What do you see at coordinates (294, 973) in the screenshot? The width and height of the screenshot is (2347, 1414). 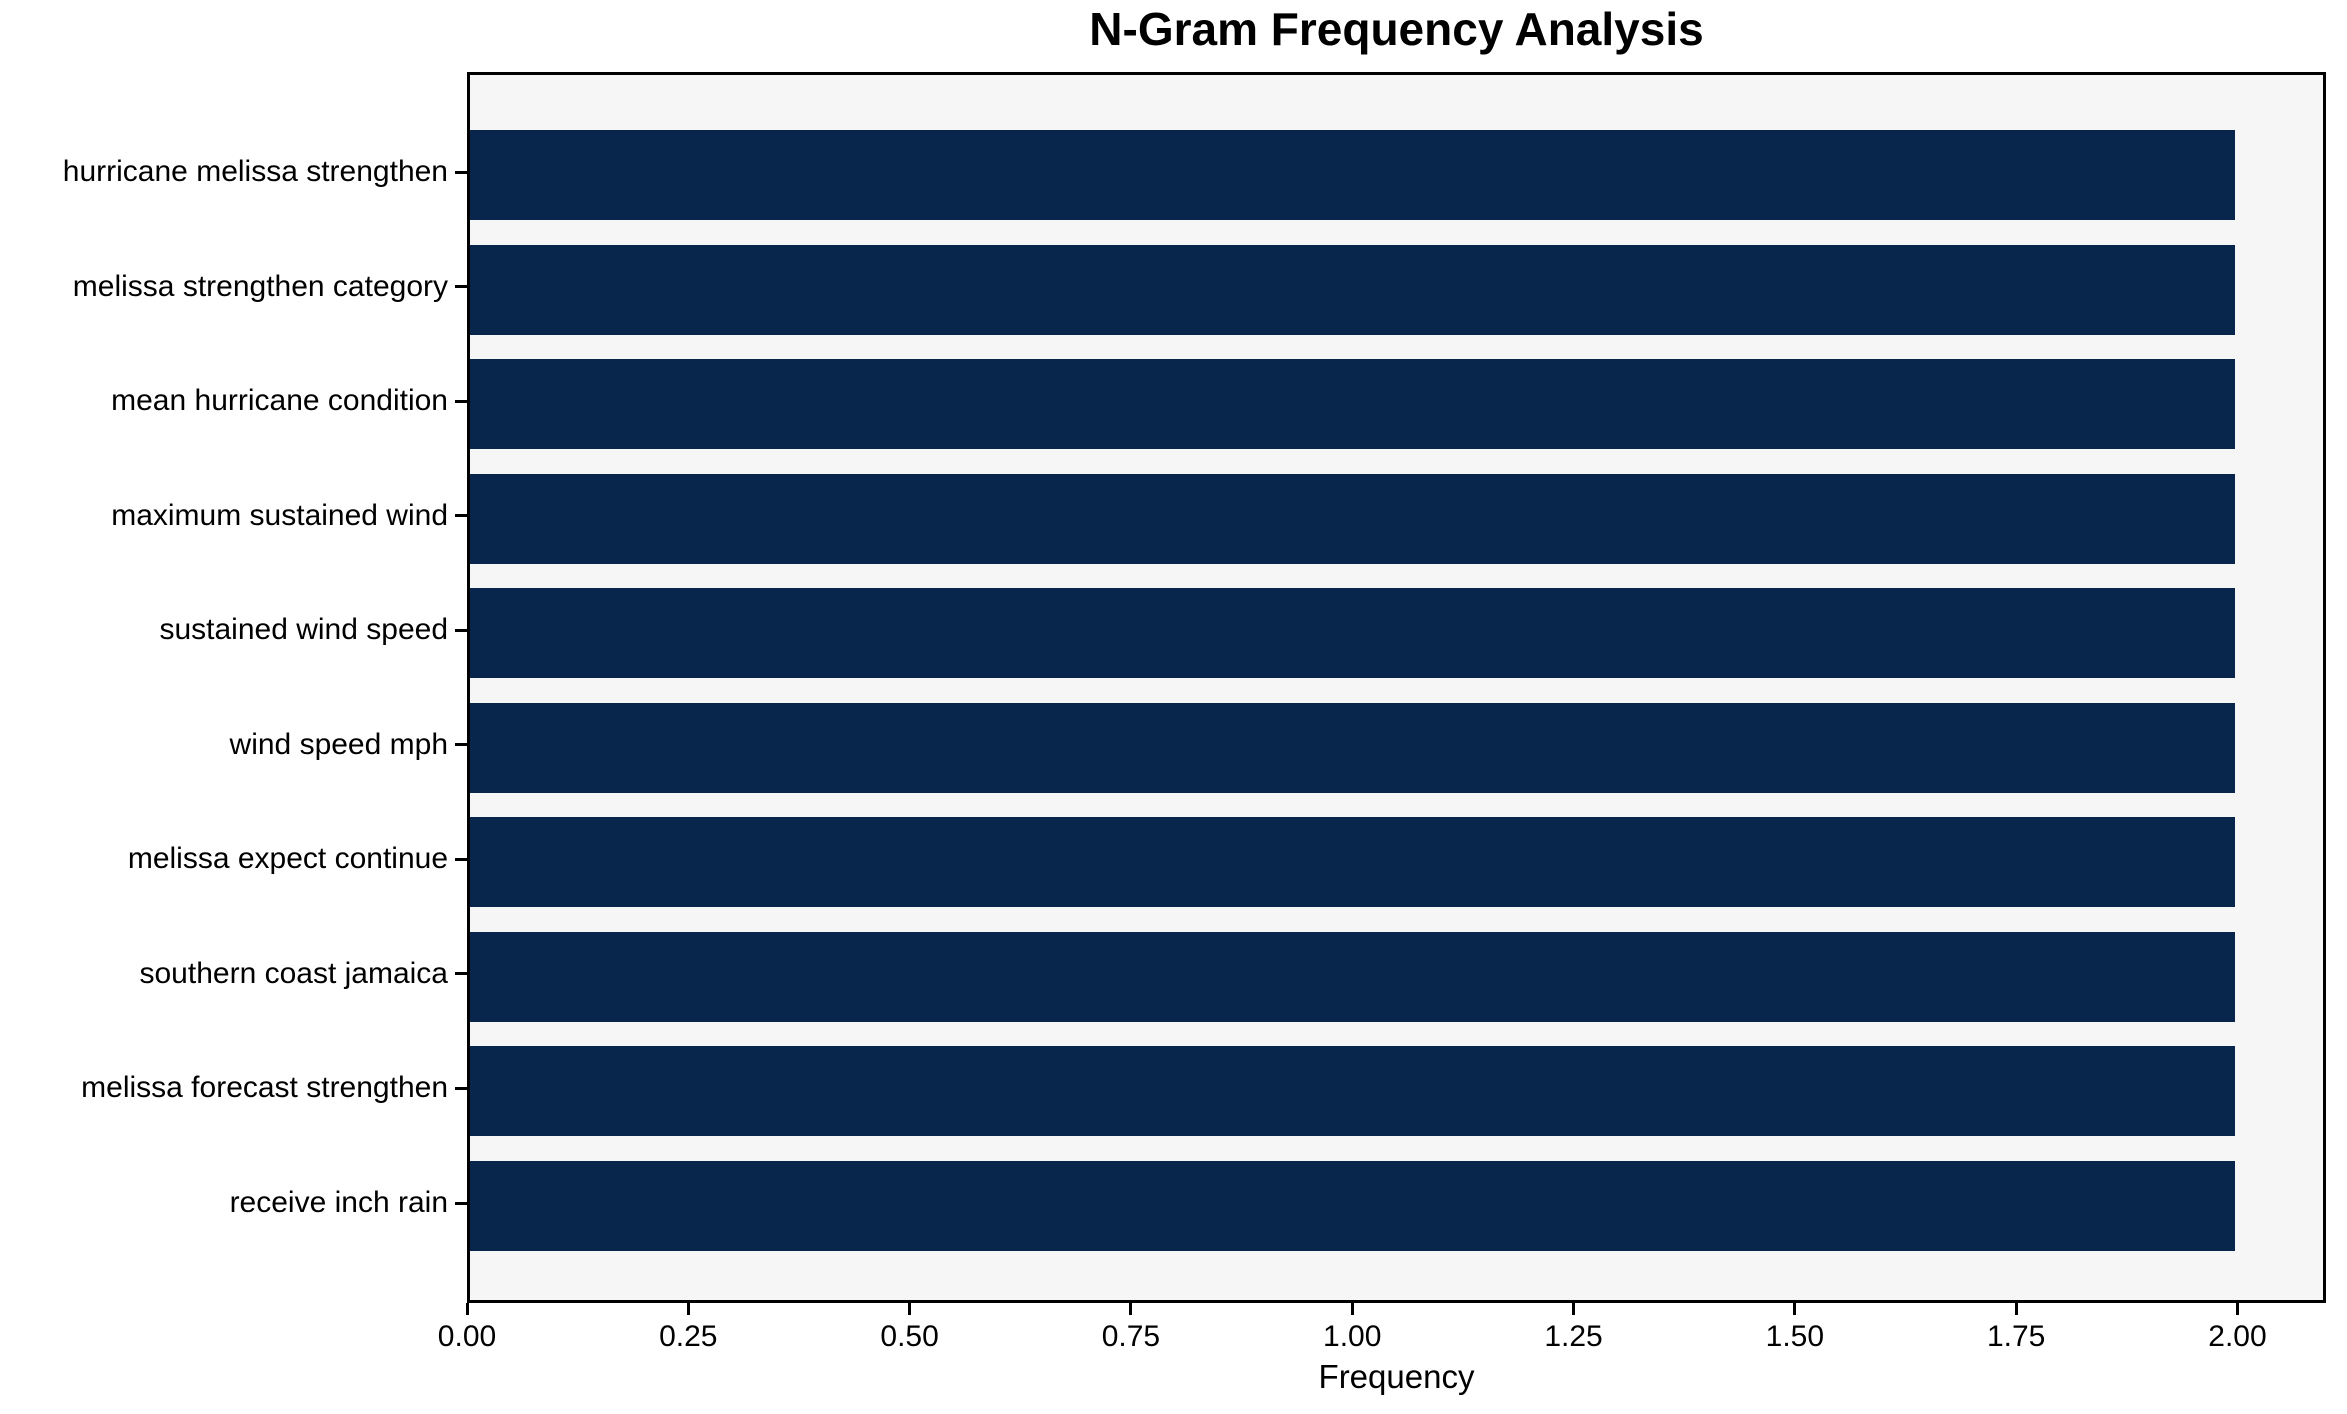 I see `y-tick-label: southern coast jamaica` at bounding box center [294, 973].